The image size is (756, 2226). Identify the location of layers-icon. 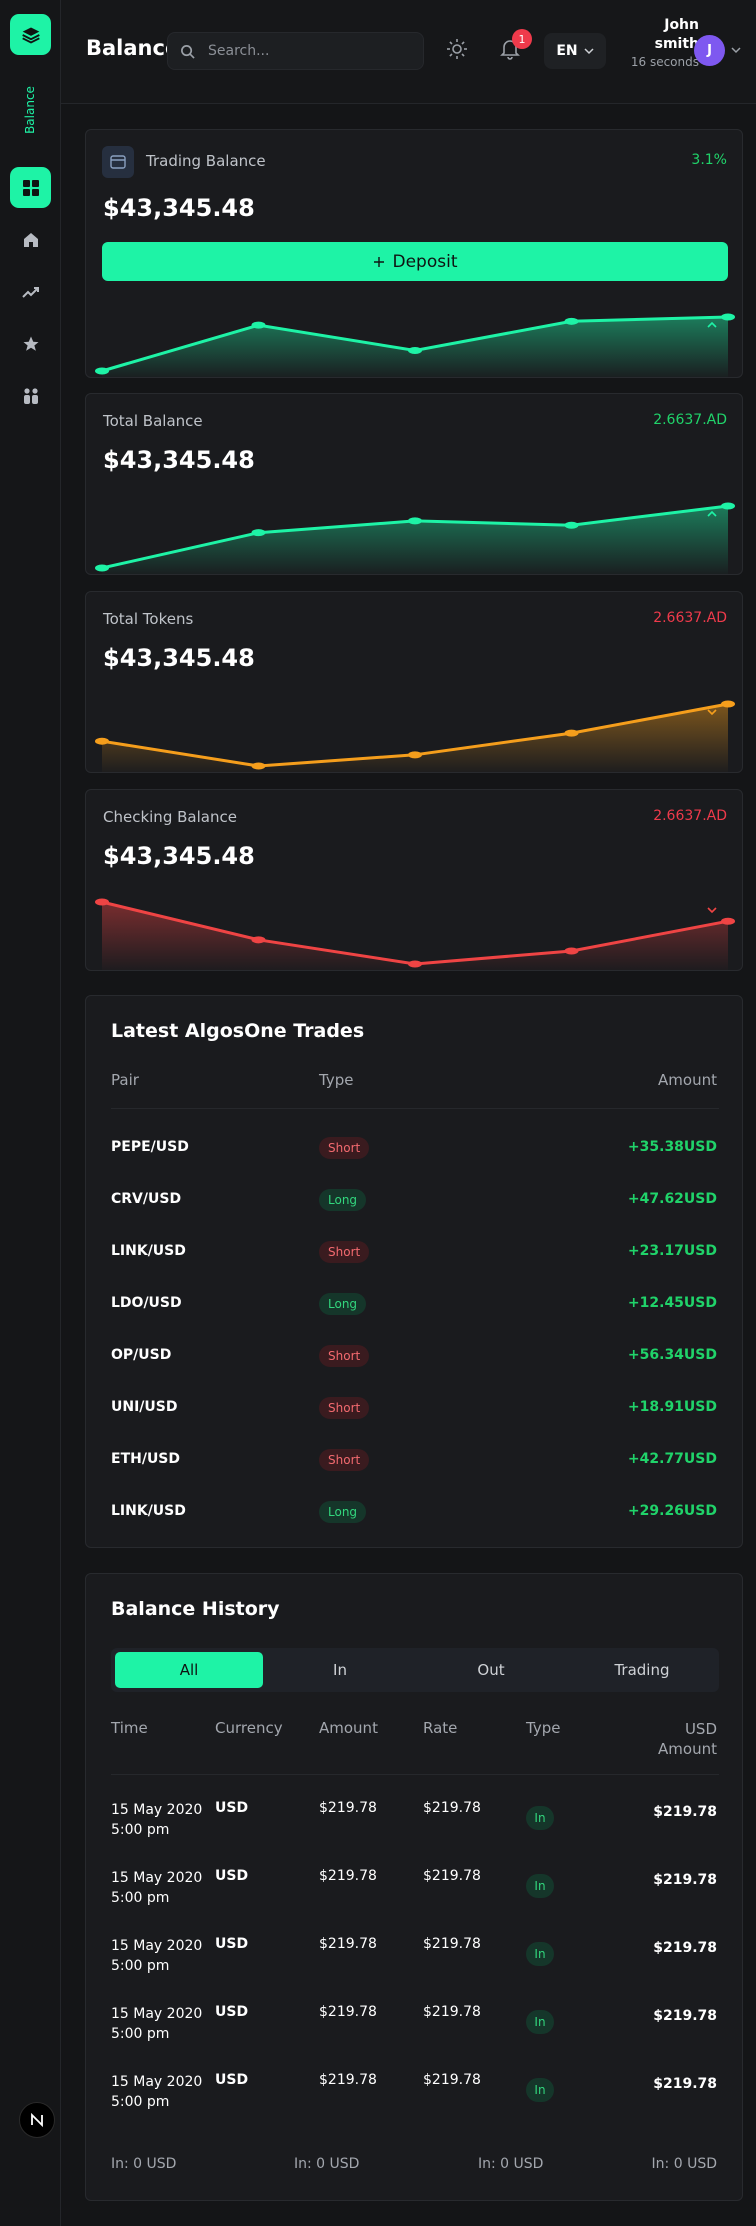
(30, 35).